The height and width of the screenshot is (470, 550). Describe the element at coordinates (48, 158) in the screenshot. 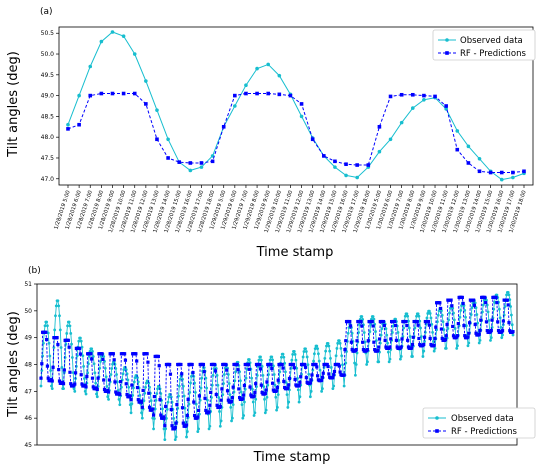

I see `panel-a-y-tick-label: 47.5` at that location.